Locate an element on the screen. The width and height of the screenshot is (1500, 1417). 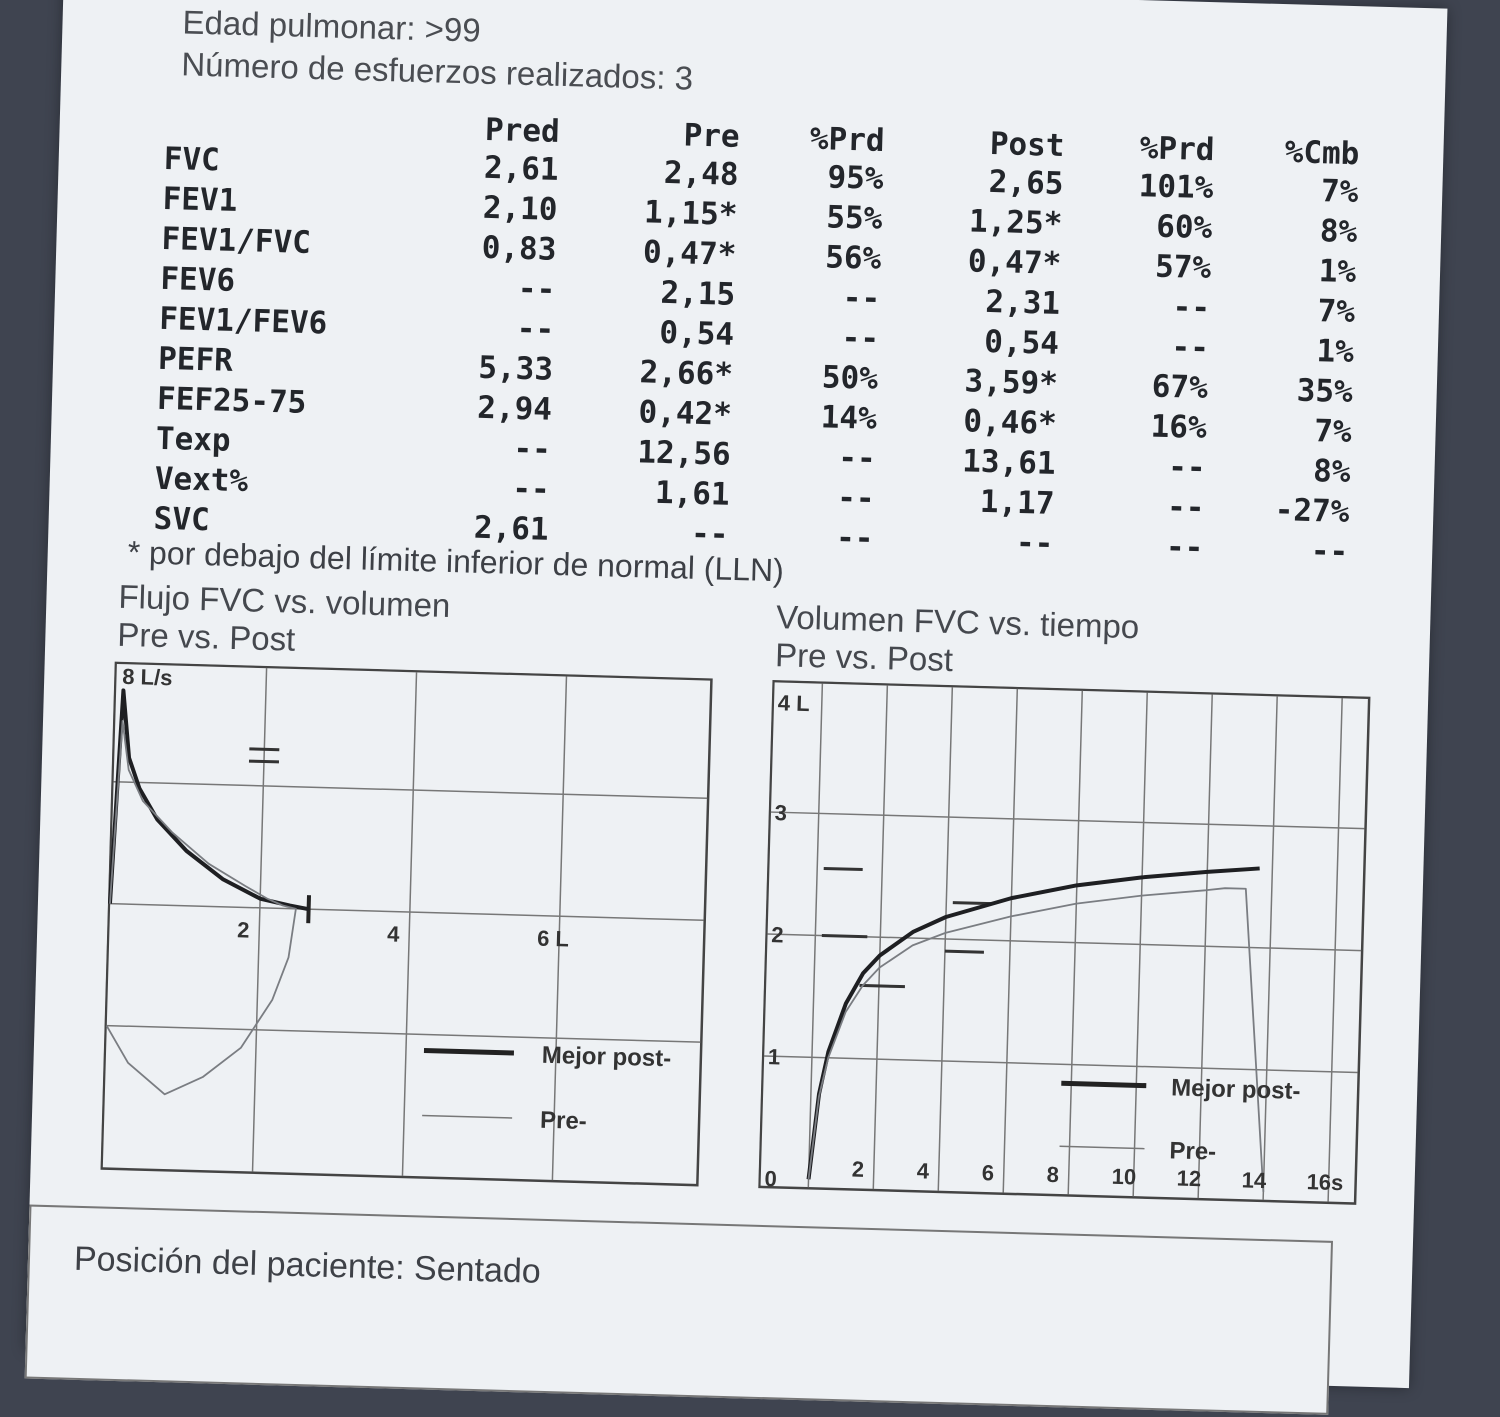
col-post: Post is located at coordinates (1027, 144).